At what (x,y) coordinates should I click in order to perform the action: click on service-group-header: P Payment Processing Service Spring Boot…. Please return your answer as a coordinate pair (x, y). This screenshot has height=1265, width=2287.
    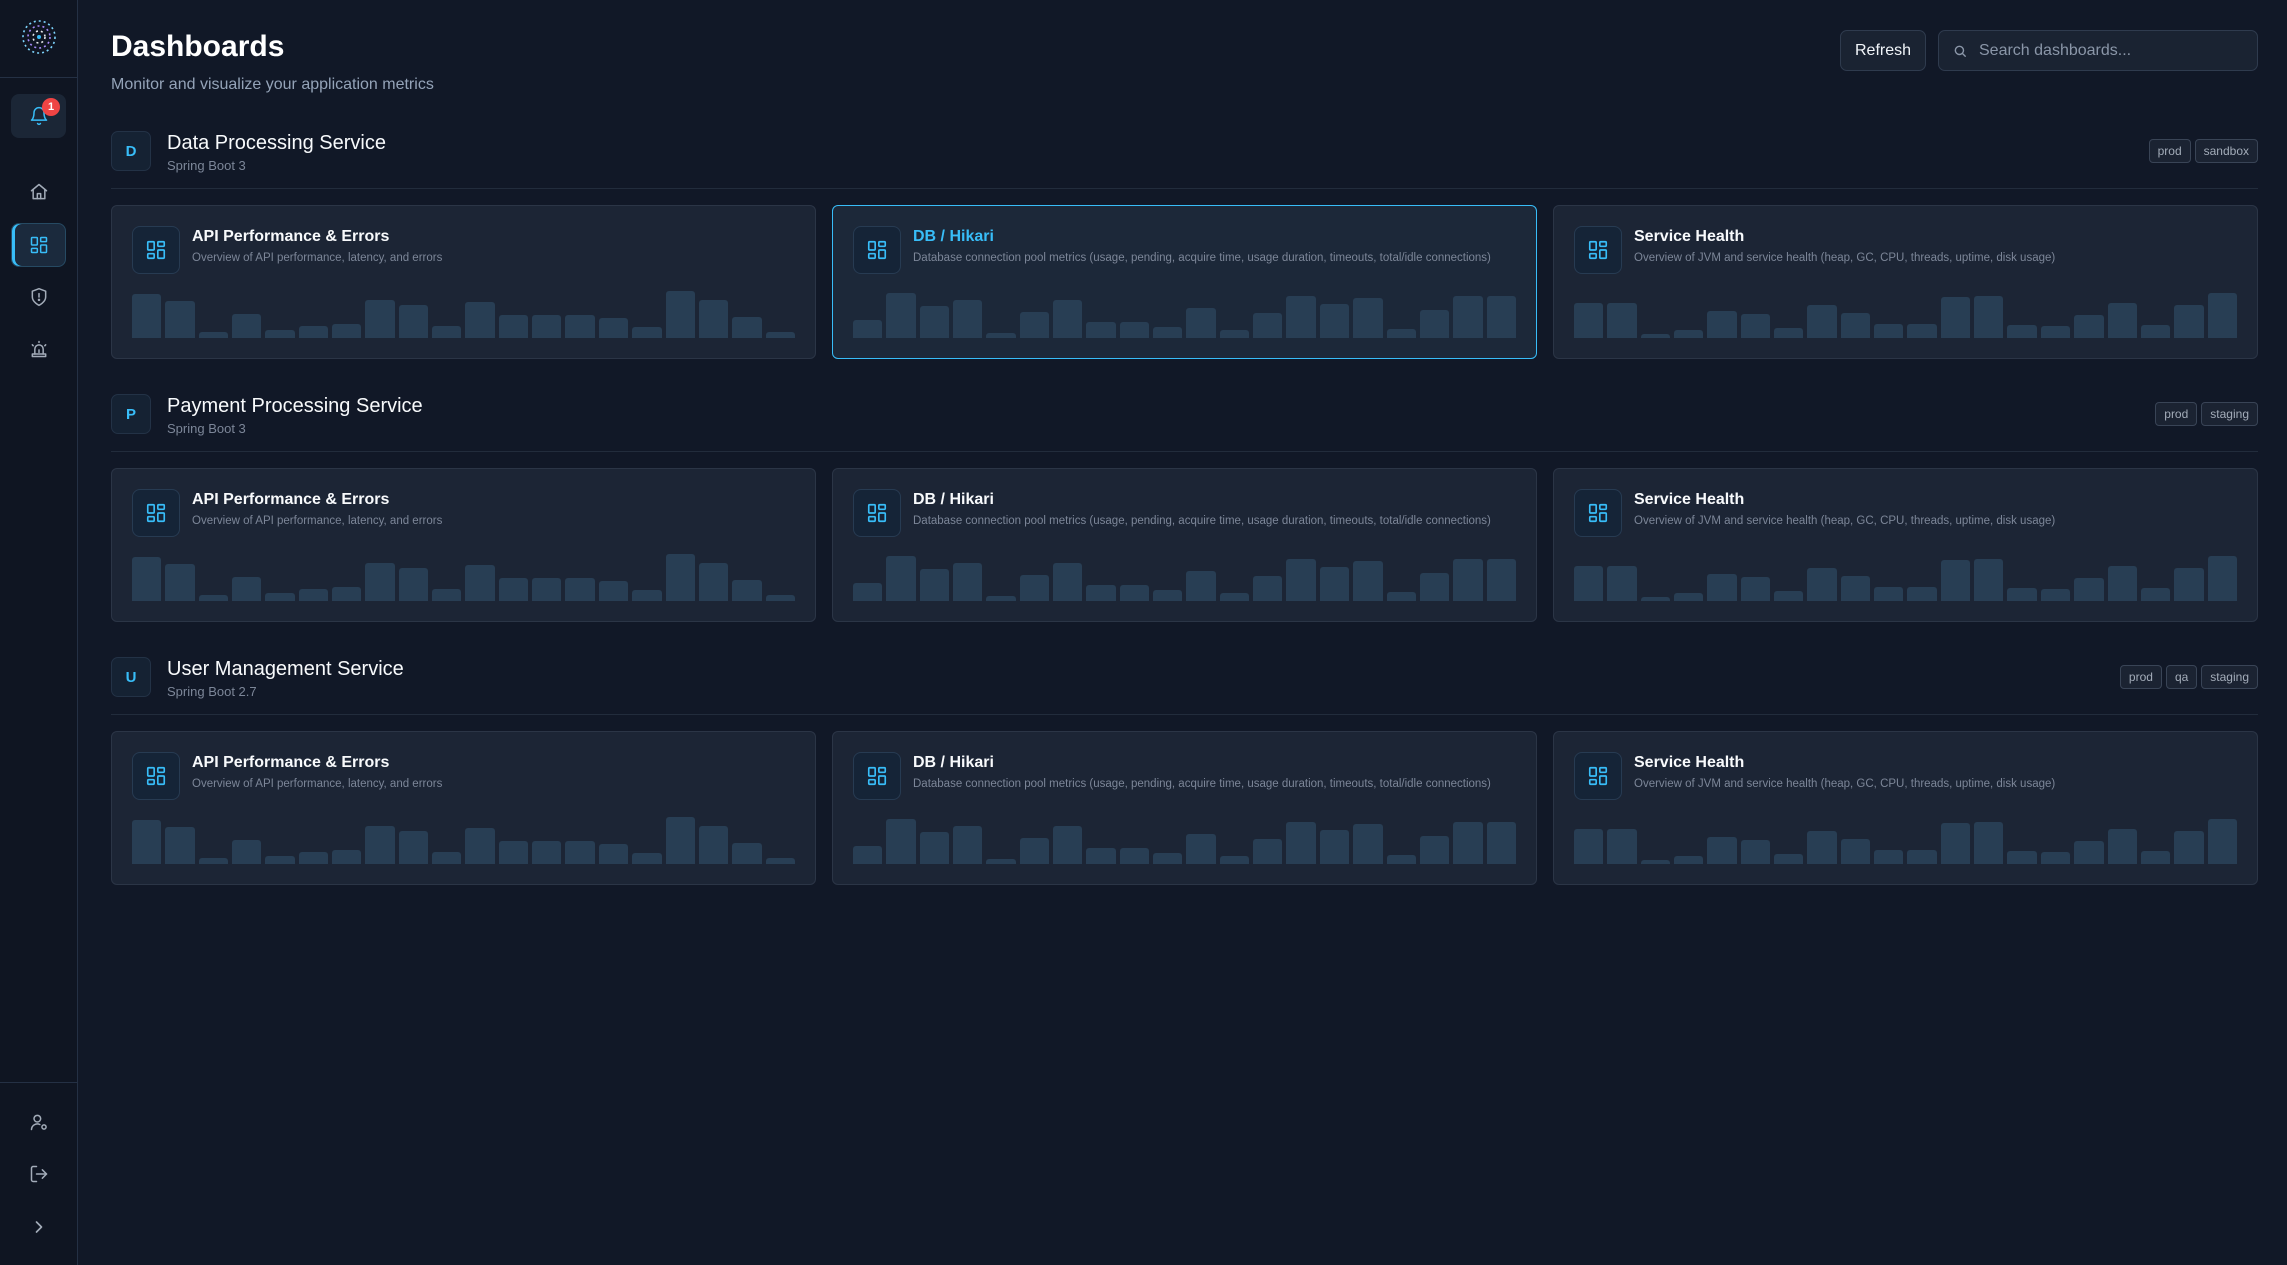
    Looking at the image, I should click on (1184, 423).